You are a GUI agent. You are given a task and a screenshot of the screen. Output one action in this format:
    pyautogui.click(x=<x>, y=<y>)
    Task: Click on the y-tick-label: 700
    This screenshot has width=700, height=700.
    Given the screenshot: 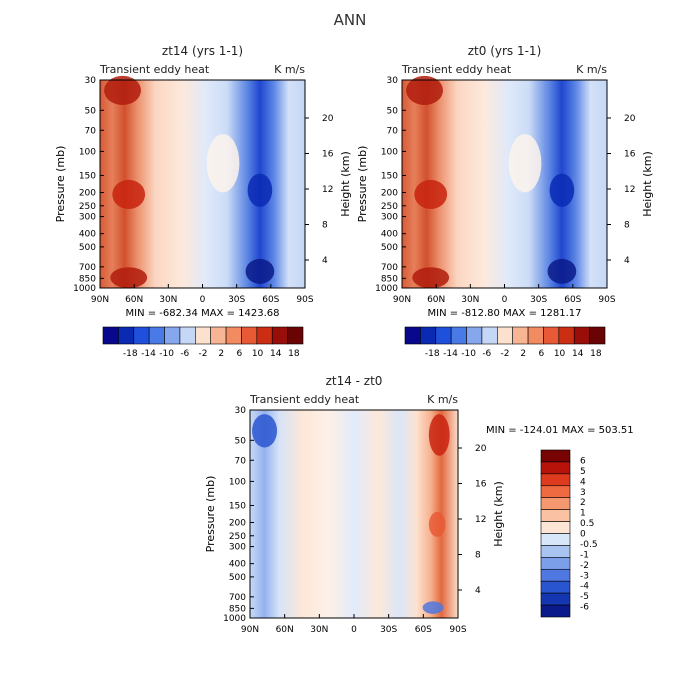 What is the action you would take?
    pyautogui.click(x=237, y=598)
    